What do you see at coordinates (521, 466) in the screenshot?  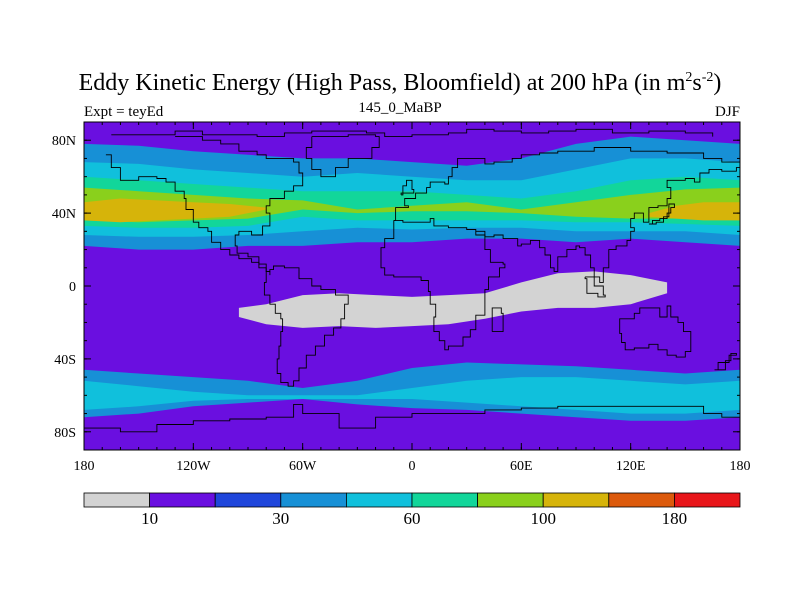 I see `x-tick-label: 60E` at bounding box center [521, 466].